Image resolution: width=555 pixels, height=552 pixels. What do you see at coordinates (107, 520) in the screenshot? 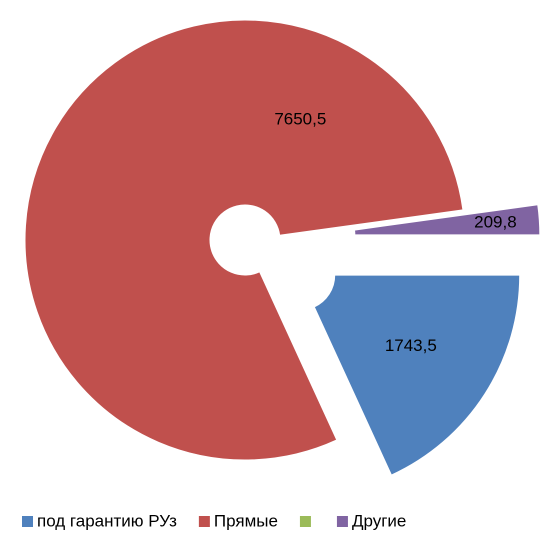
I see `legend-label: под гарантию РУз` at bounding box center [107, 520].